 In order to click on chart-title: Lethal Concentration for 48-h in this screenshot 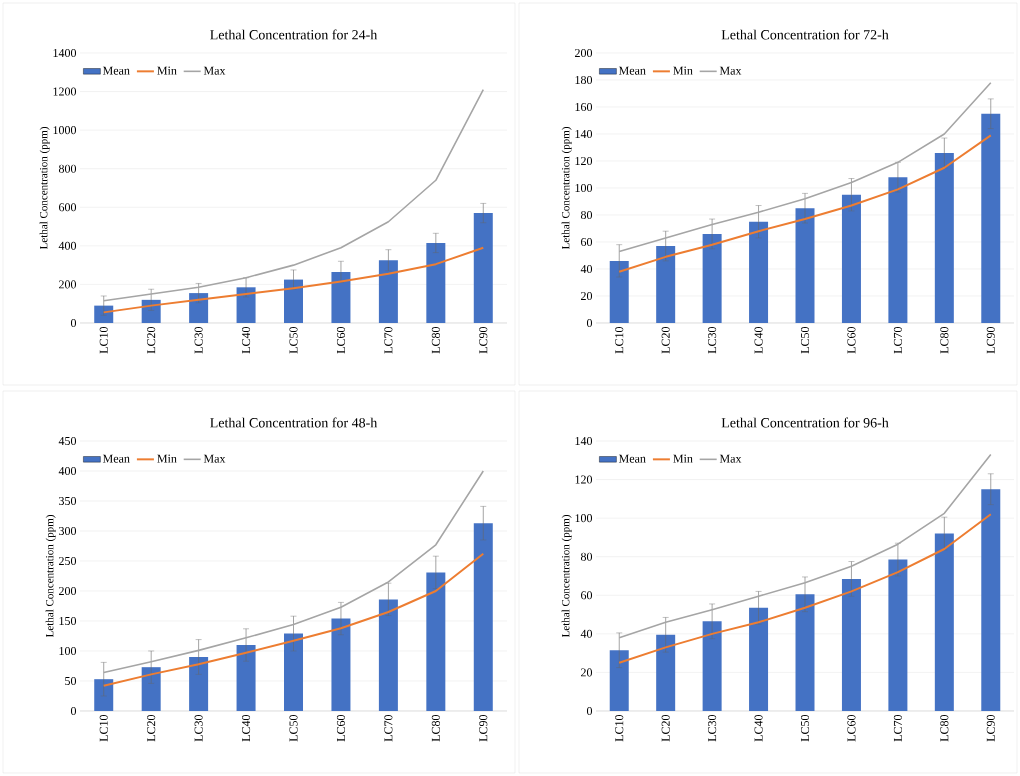, I will do `click(294, 422)`.